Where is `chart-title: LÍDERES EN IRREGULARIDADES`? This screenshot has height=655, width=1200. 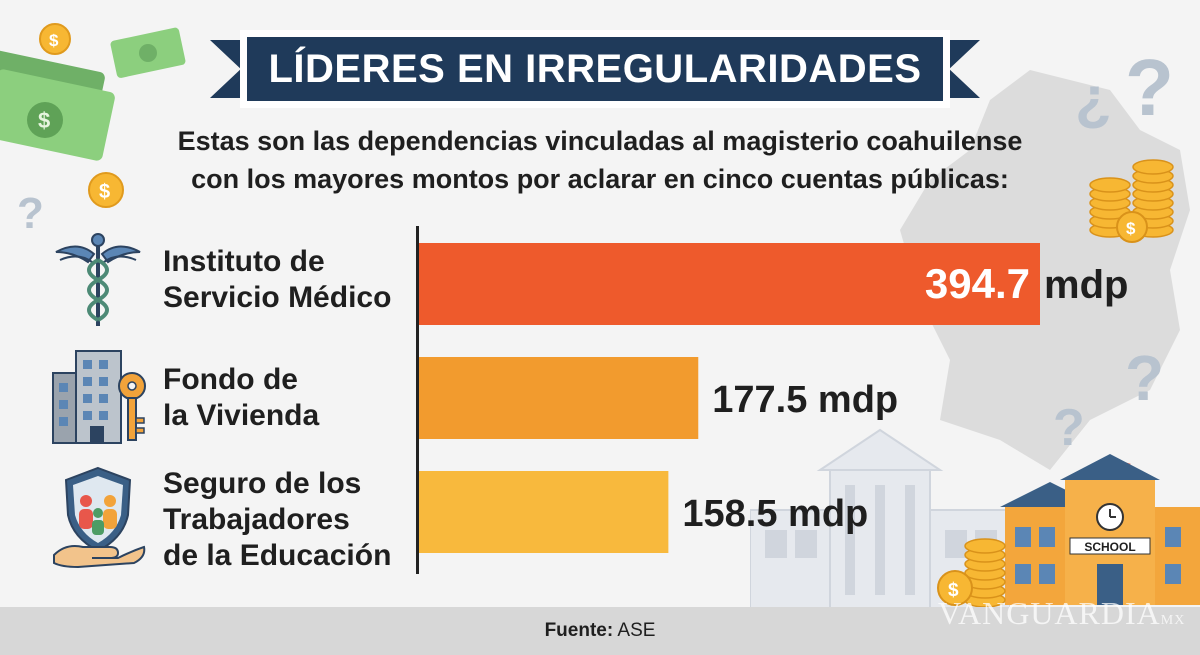
chart-title: LÍDERES EN IRREGULARIDADES is located at coordinates (595, 68).